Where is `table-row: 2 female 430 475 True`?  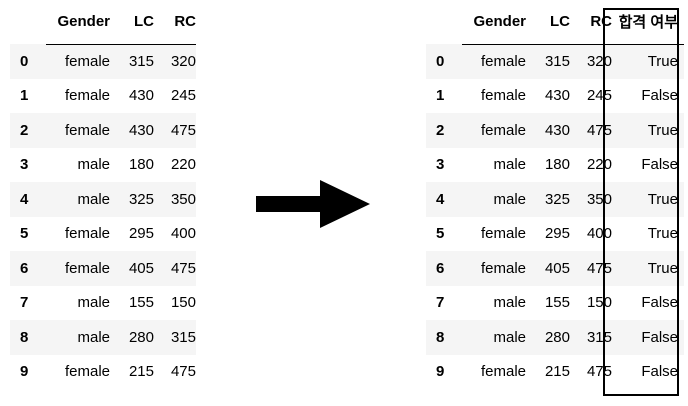
table-row: 2 female 430 475 True is located at coordinates (555, 130).